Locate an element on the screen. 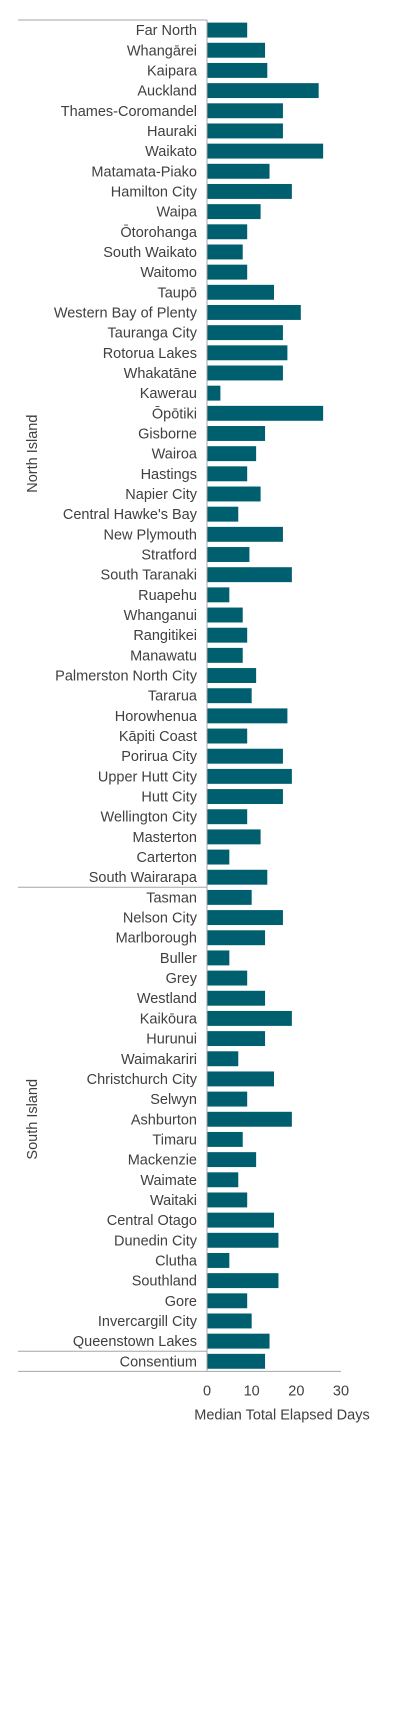 This screenshot has width=400, height=1726. category-label: Rangitikei is located at coordinates (165, 636).